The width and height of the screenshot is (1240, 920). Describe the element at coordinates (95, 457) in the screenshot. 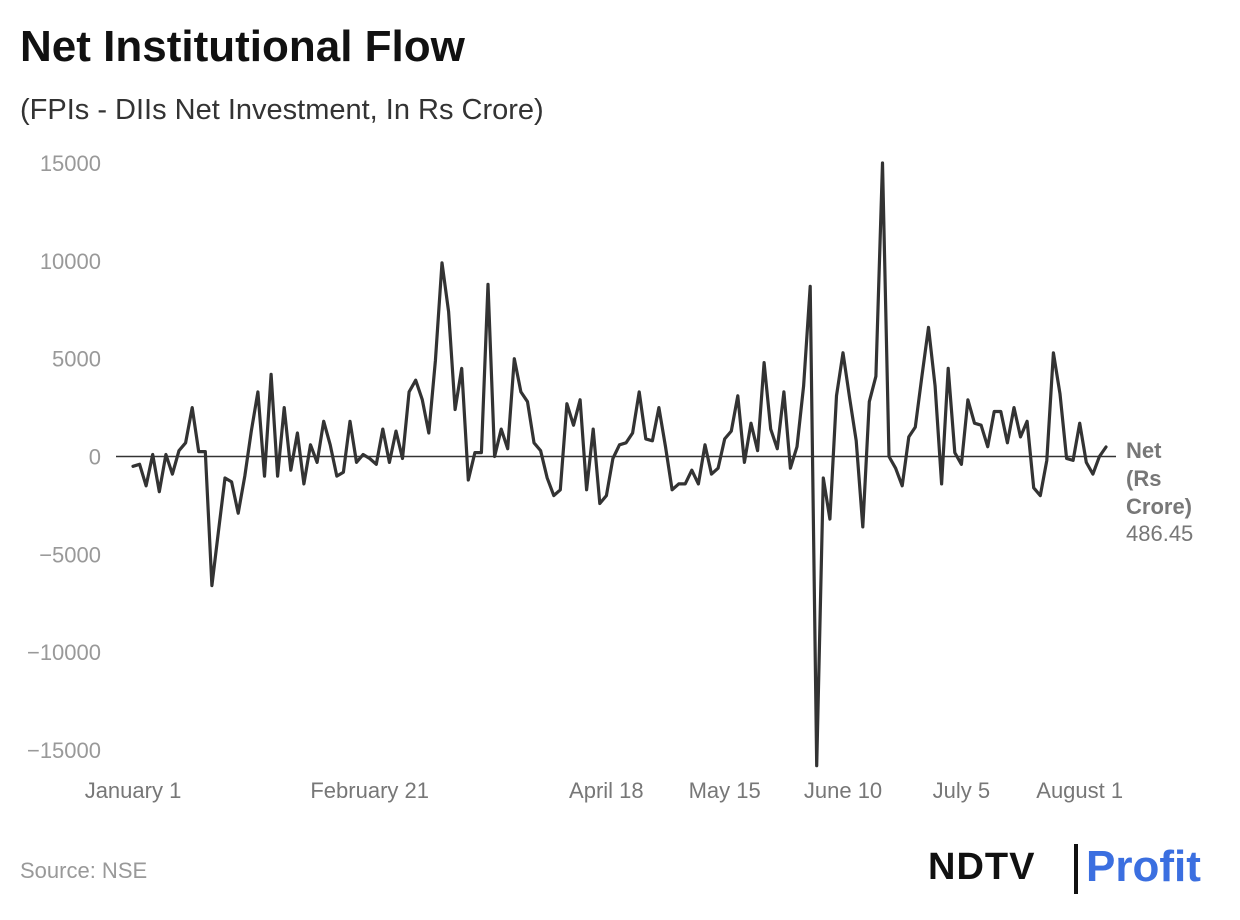

I see `y-tick-label: 0` at that location.